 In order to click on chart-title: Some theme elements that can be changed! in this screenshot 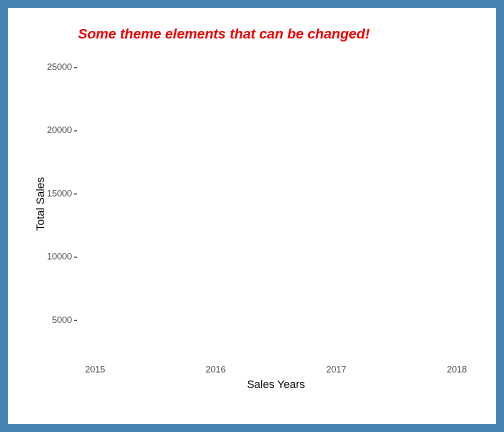, I will do `click(224, 34)`.